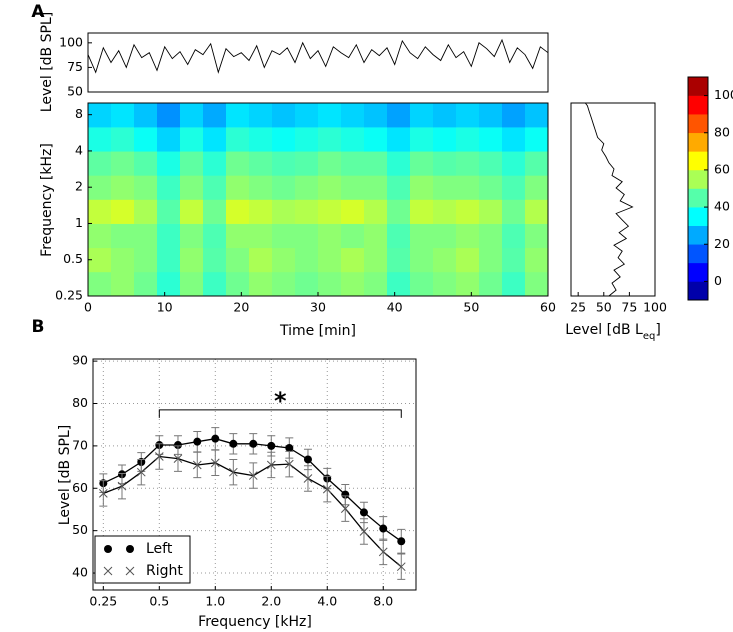 The height and width of the screenshot is (632, 733). What do you see at coordinates (65, 475) in the screenshot?
I see `y-axis-label: Level [dB SPL]` at bounding box center [65, 475].